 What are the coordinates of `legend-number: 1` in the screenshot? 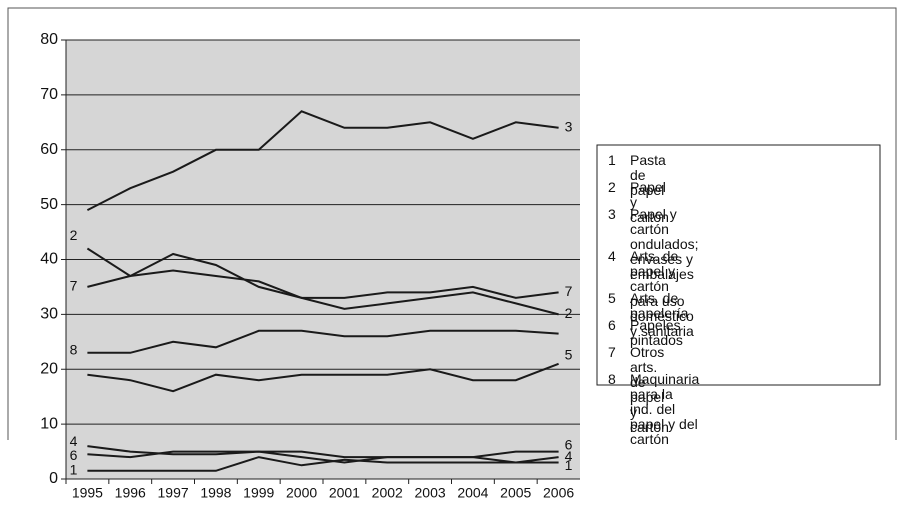 It's located at (612, 160).